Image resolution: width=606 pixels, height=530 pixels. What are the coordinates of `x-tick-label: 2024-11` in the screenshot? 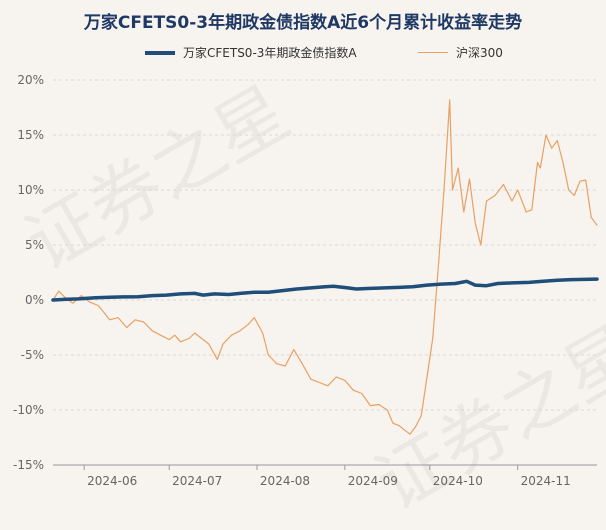 It's located at (546, 481).